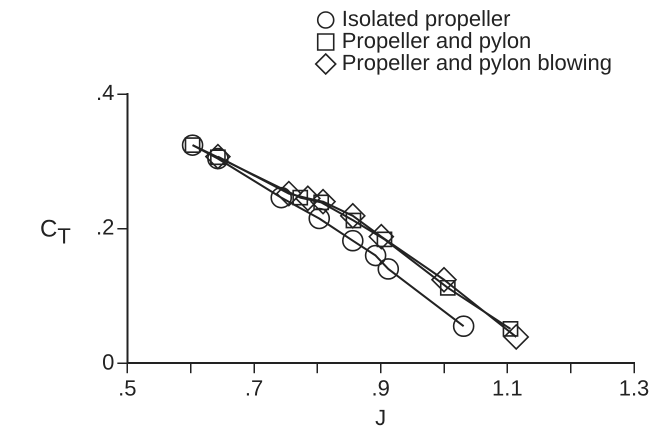 The height and width of the screenshot is (440, 662). What do you see at coordinates (105, 227) in the screenshot?
I see `y-tick-label: .2` at bounding box center [105, 227].